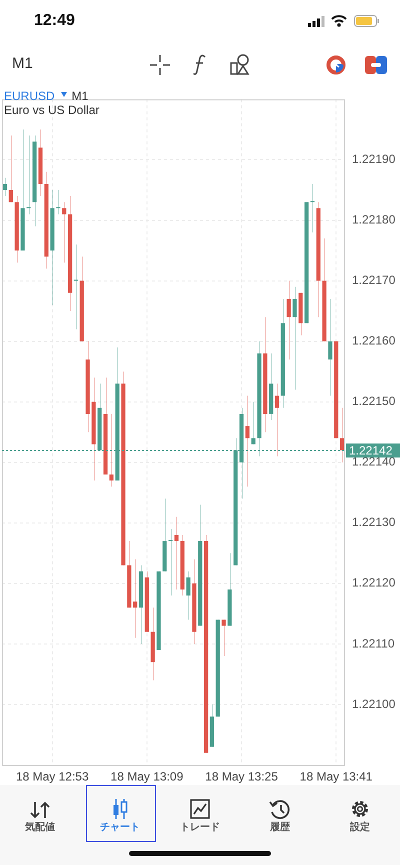 This screenshot has width=400, height=865. What do you see at coordinates (371, 450) in the screenshot?
I see `ref-line-label: 1.22142` at bounding box center [371, 450].